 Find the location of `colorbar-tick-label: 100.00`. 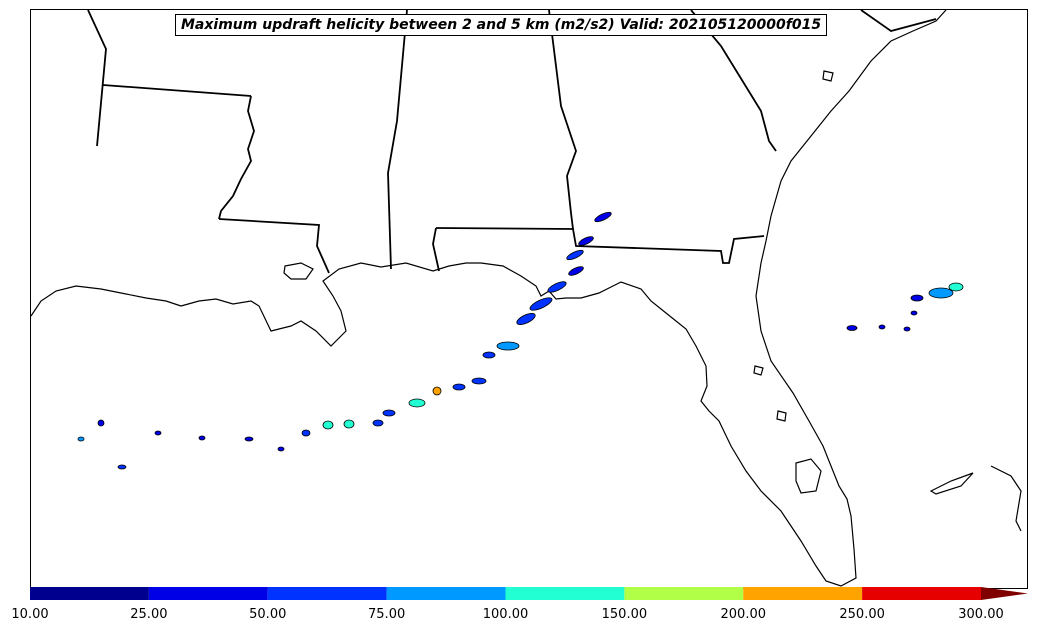

colorbar-tick-label: 100.00 is located at coordinates (505, 614).